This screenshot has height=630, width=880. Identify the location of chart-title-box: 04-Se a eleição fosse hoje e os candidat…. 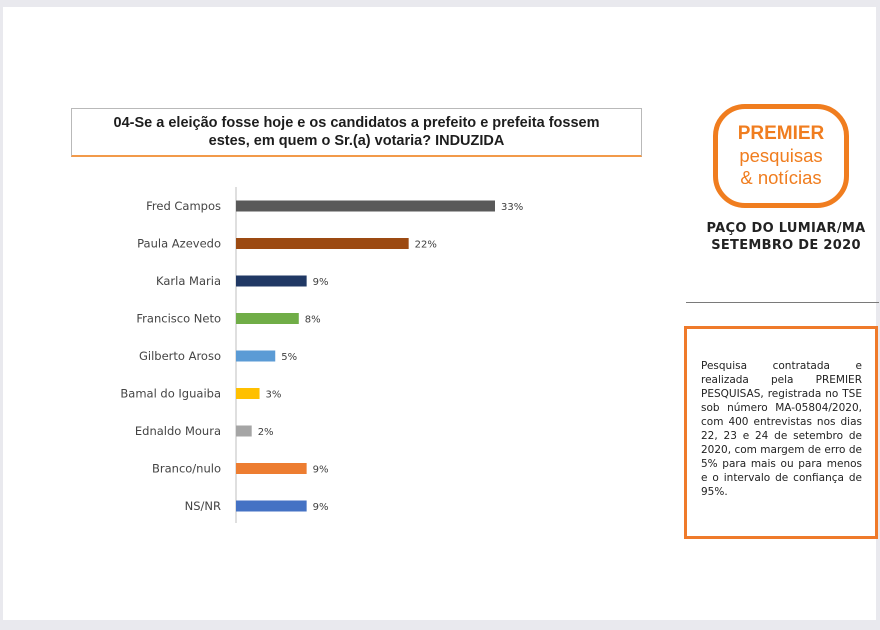
(356, 132).